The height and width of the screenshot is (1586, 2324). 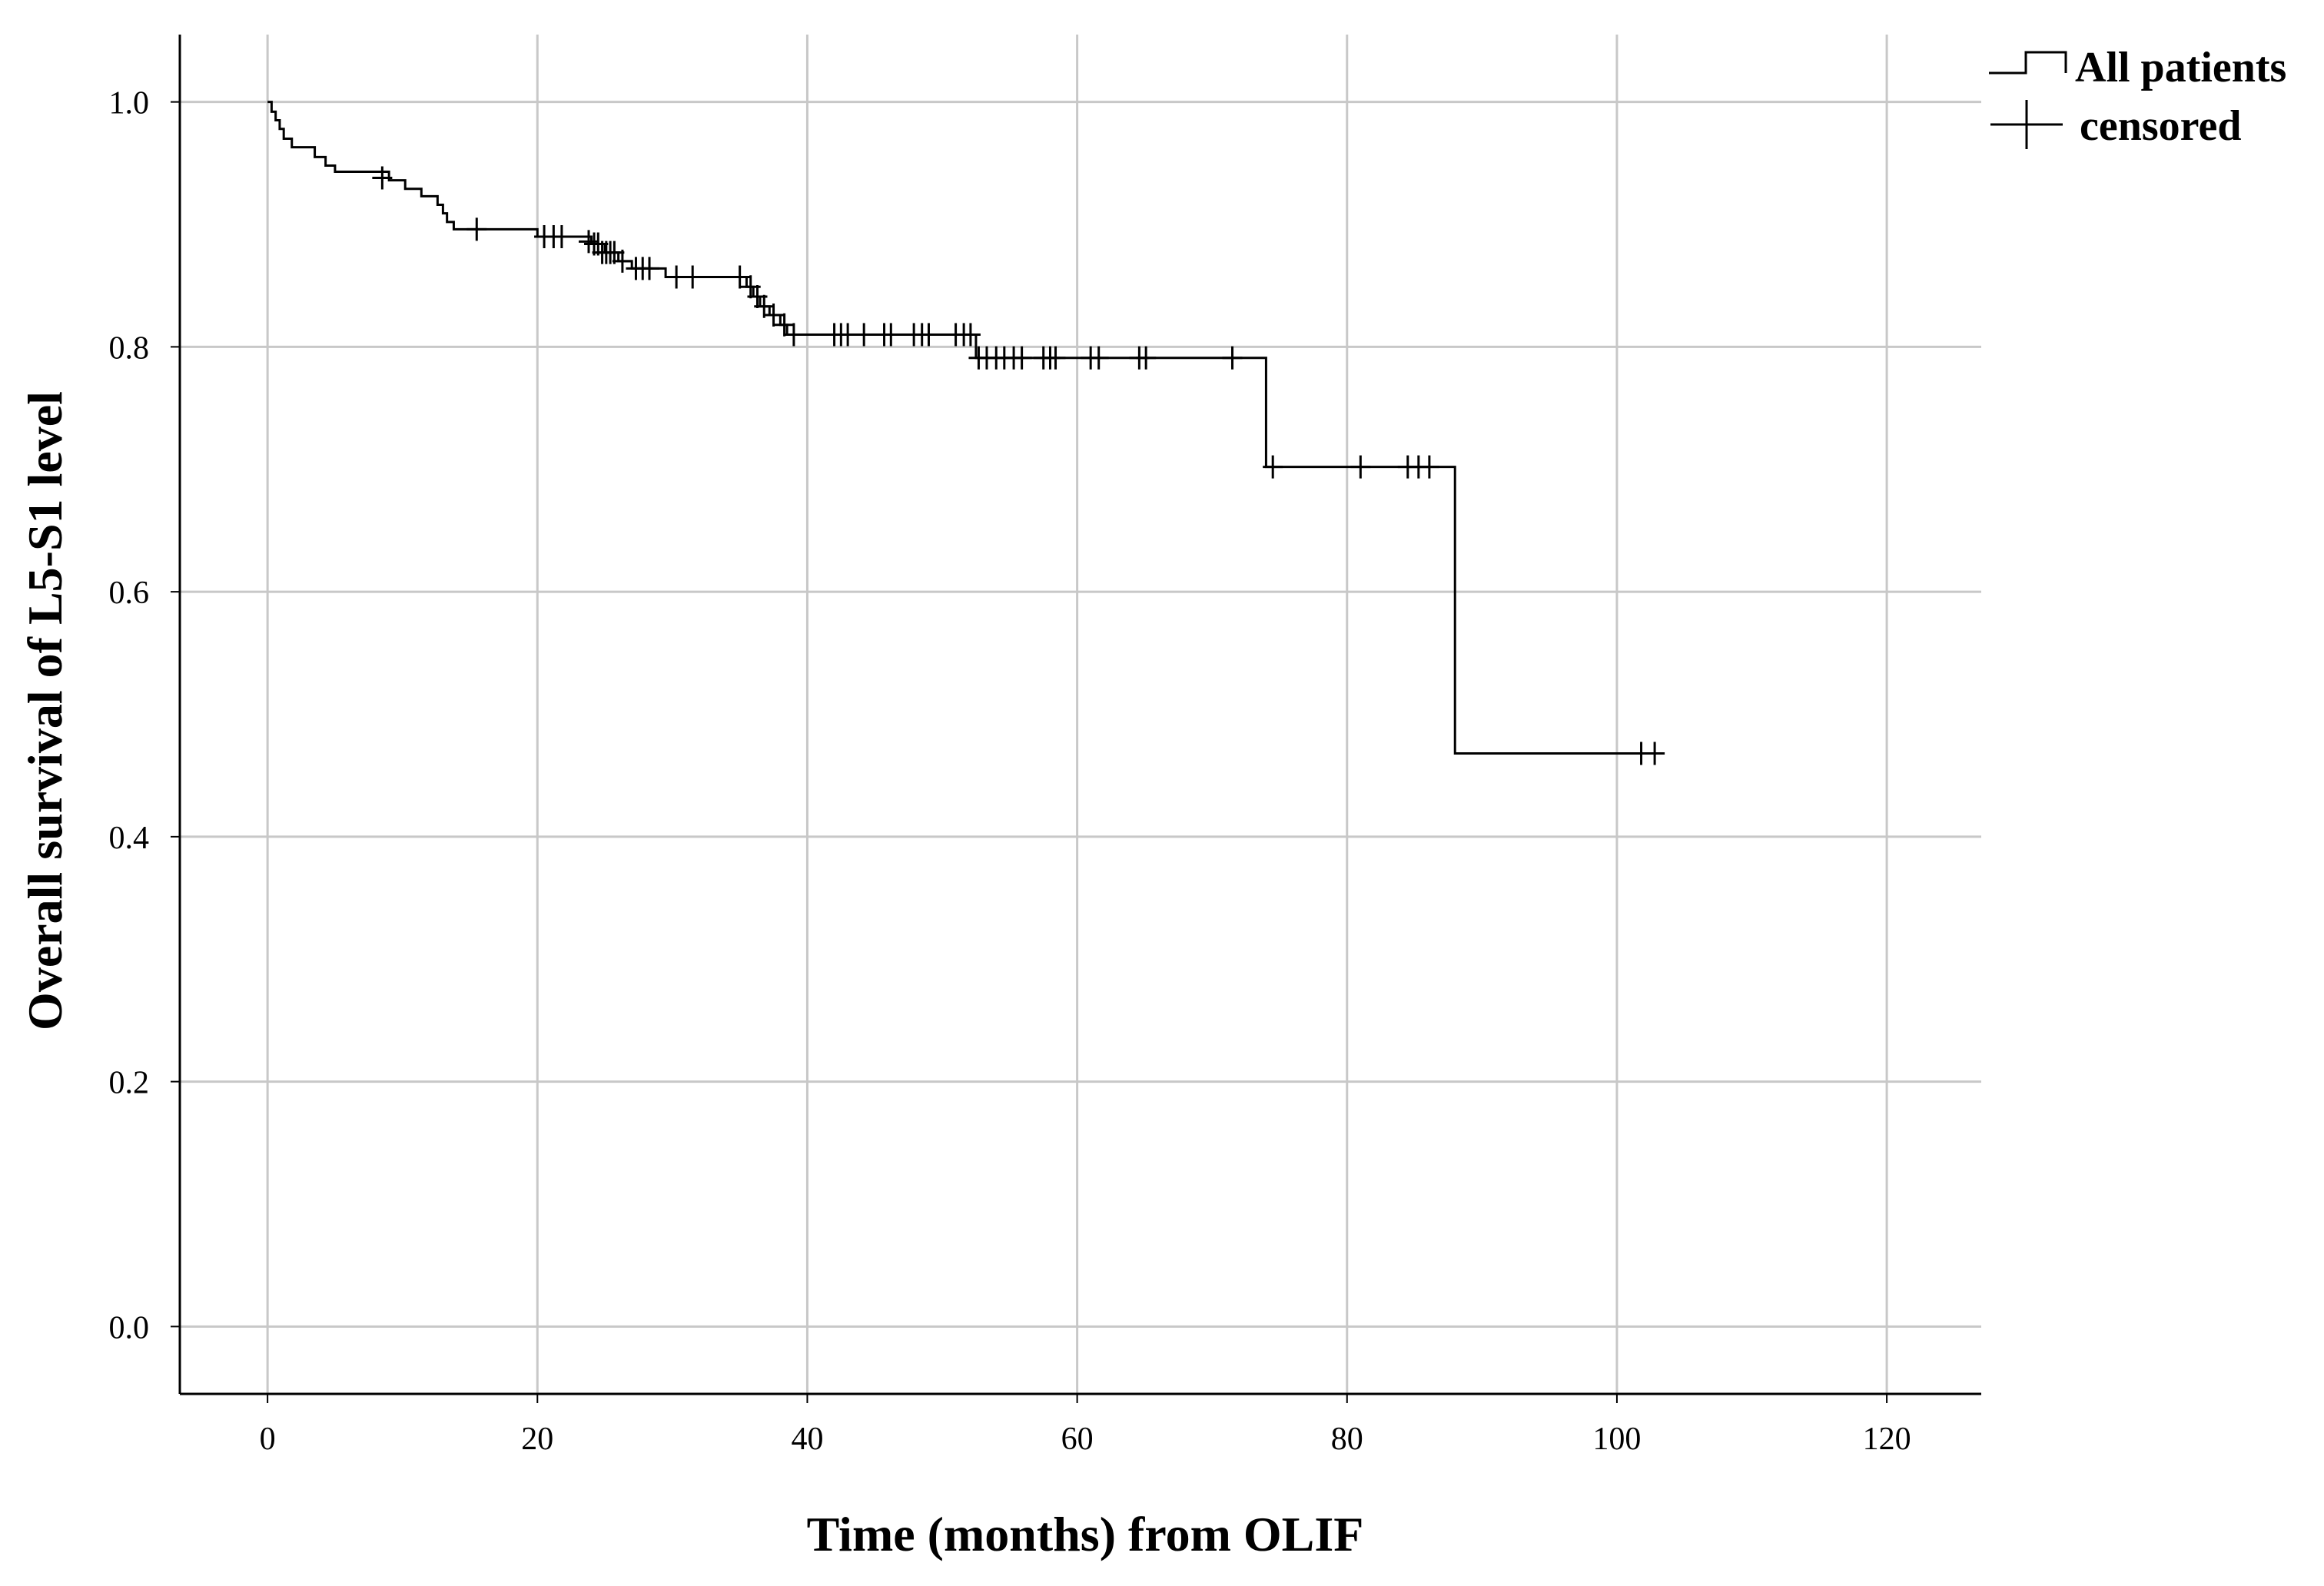 What do you see at coordinates (129, 1083) in the screenshot?
I see `y-tick-label: 0.2` at bounding box center [129, 1083].